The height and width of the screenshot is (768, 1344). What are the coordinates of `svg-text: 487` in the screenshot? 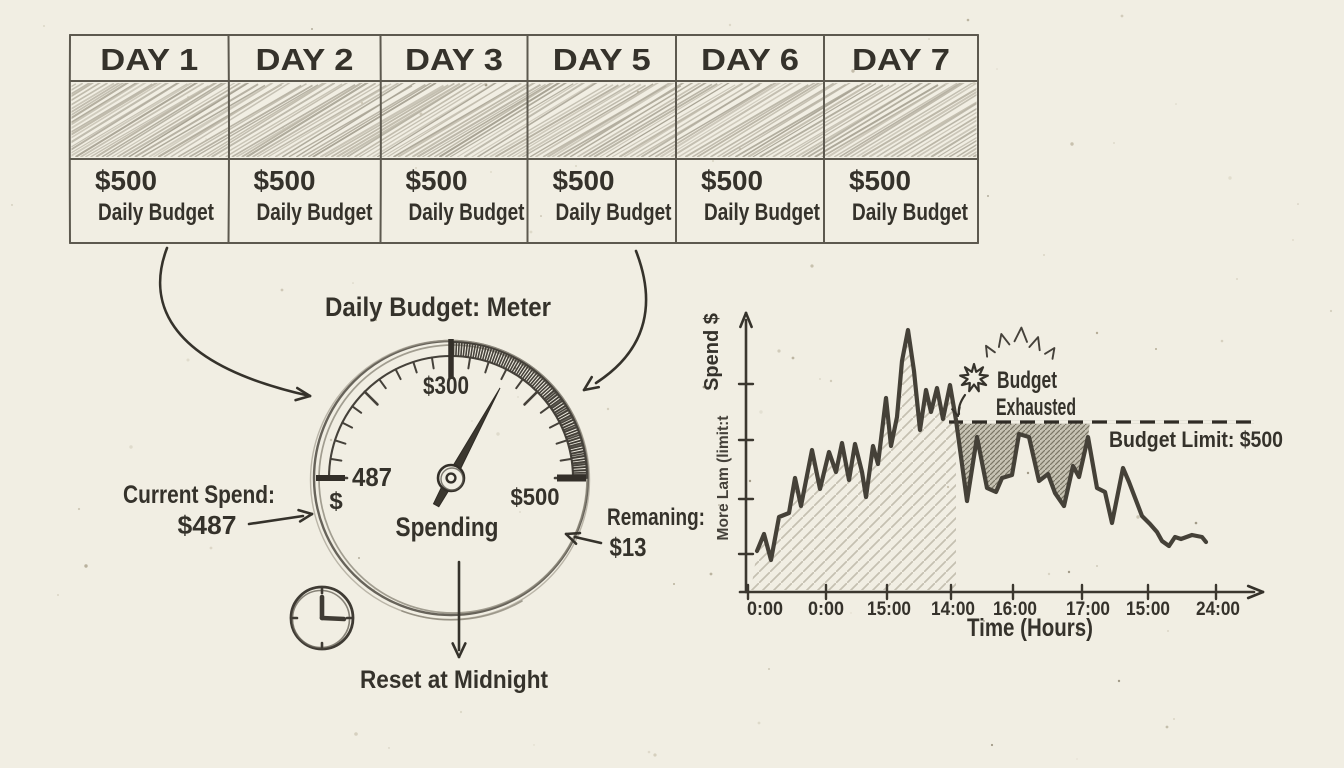 It's located at (372, 477).